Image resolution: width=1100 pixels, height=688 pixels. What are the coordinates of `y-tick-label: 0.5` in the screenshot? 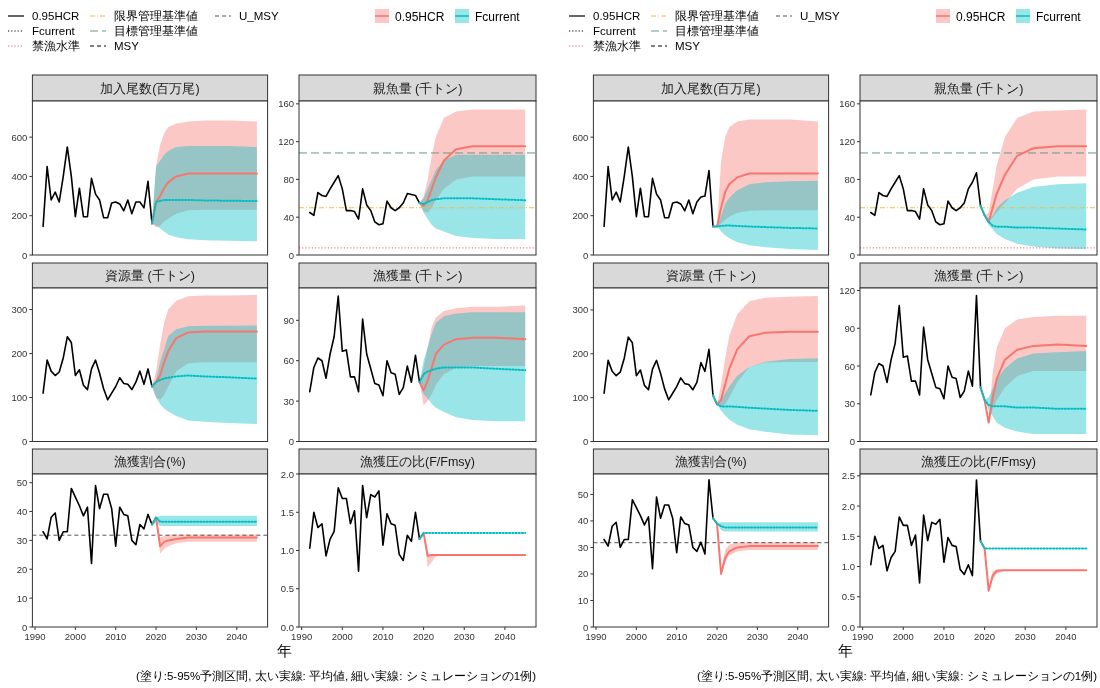 It's located at (287, 589).